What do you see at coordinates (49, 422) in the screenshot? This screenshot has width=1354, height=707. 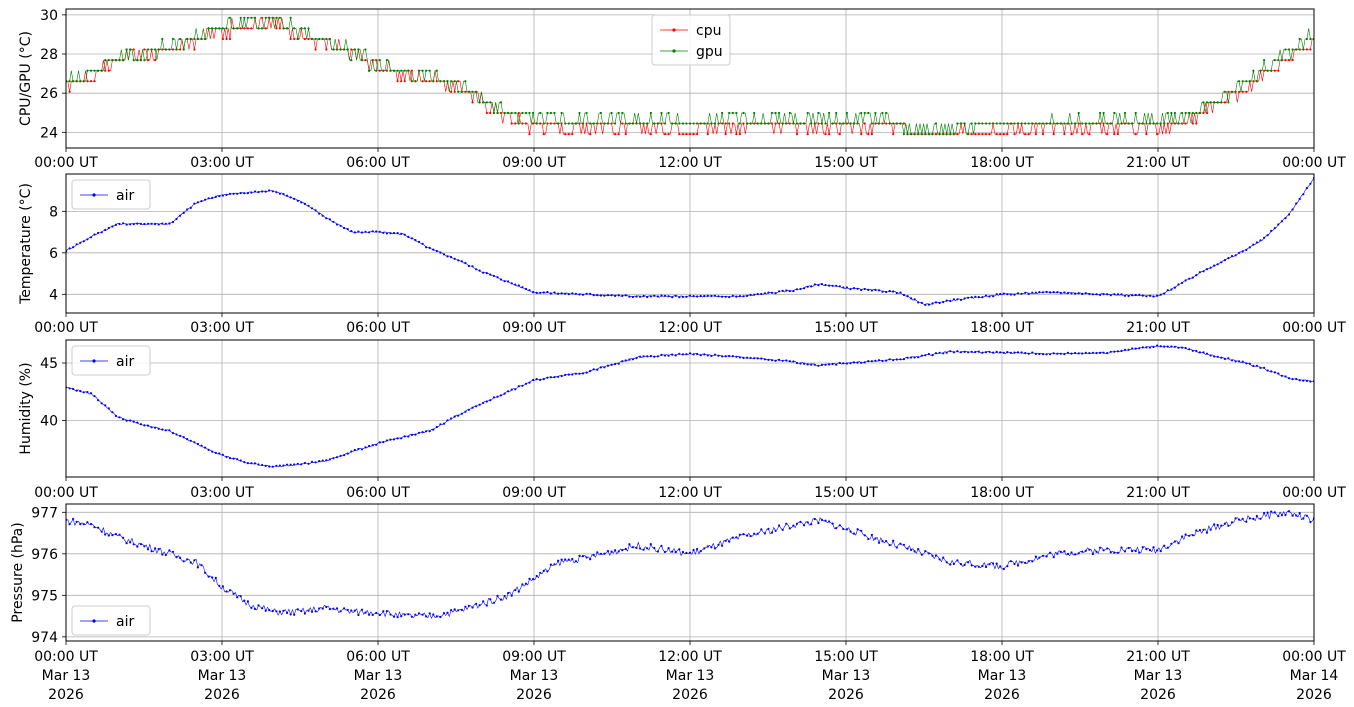 I see `y-tick-label: 40` at bounding box center [49, 422].